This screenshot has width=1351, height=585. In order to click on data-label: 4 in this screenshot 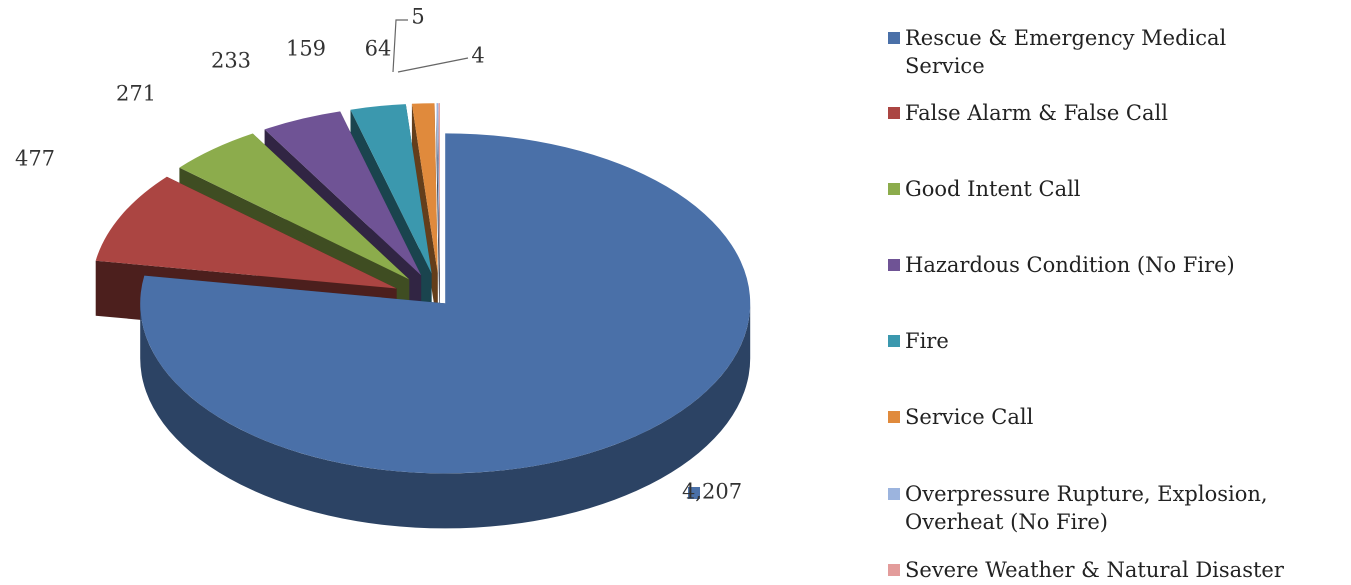, I will do `click(477, 56)`.